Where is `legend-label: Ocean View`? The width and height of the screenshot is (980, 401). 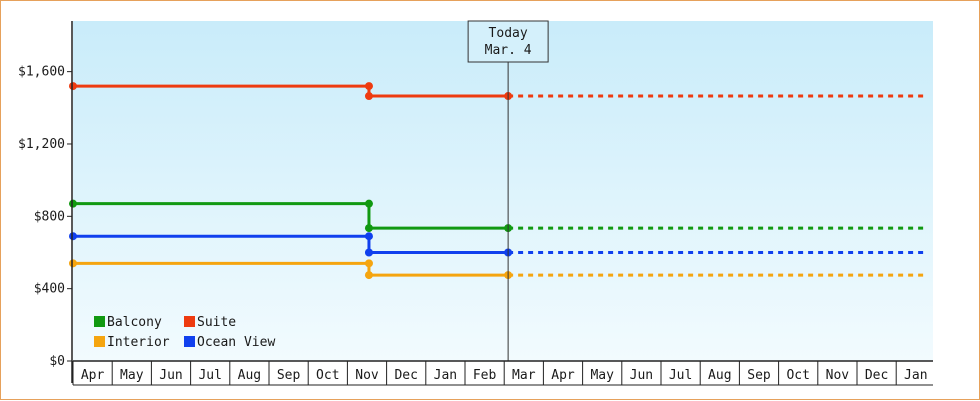 legend-label: Ocean View is located at coordinates (236, 342).